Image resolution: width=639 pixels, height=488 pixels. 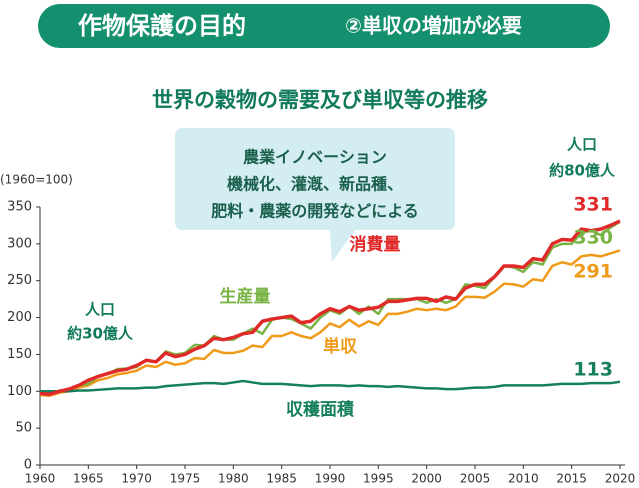 I want to click on x-tick-label: 1960, so click(x=40, y=479).